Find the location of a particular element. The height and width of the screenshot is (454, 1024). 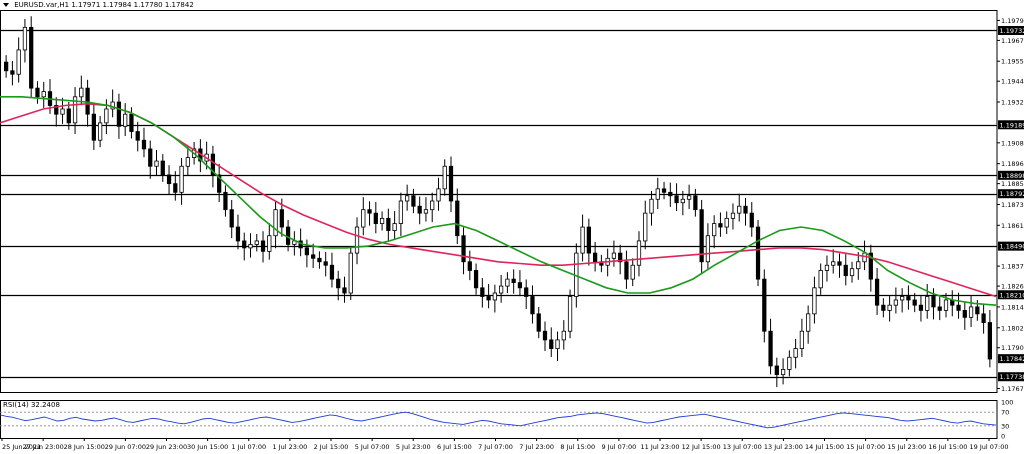

rsi-tick-label: 100 is located at coordinates (1007, 403).